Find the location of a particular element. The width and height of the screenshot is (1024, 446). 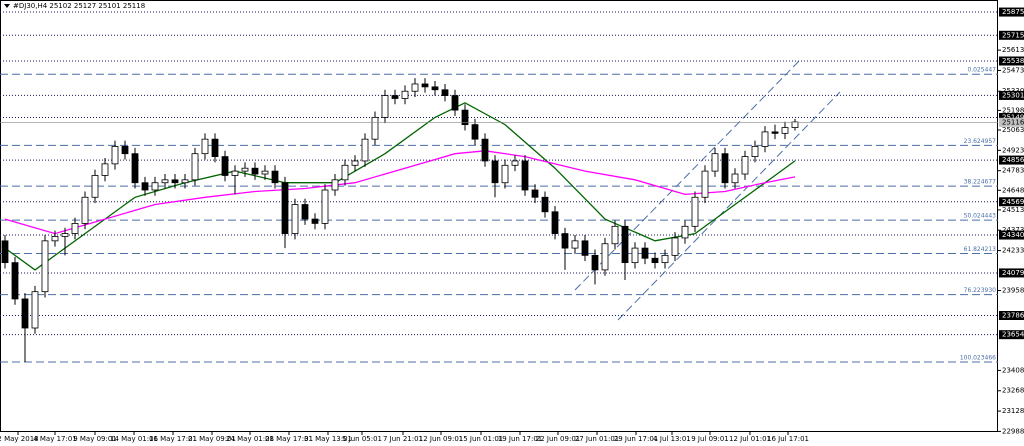

x-tick-label: 4 Jul 13:01 is located at coordinates (672, 439).